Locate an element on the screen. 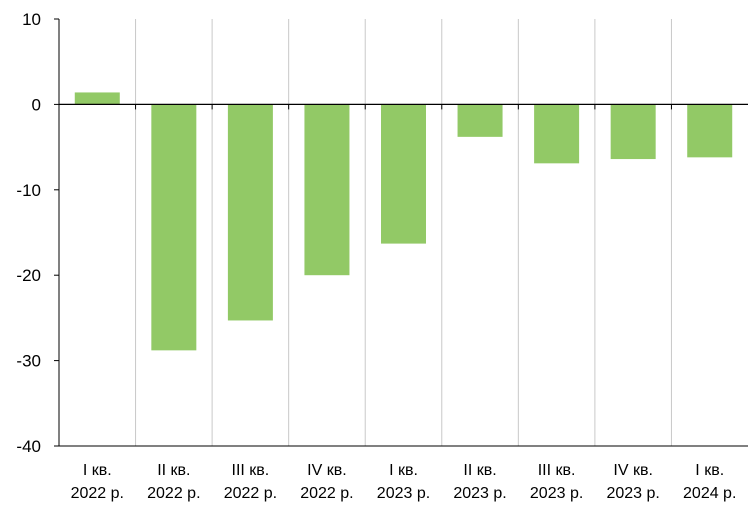  y-tick-label: -30 is located at coordinates (28, 361).